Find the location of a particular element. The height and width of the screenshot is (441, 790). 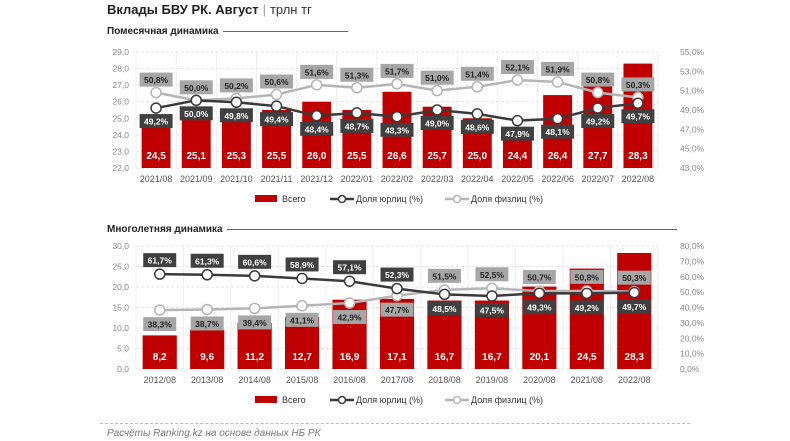

x-tick-label: 2020/08 is located at coordinates (539, 380).